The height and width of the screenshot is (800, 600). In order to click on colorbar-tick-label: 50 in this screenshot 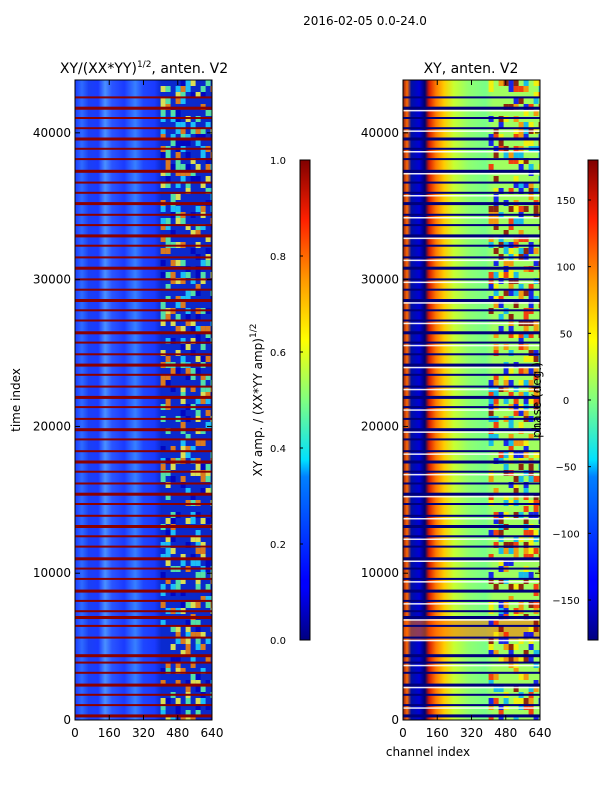, I will do `click(566, 334)`.